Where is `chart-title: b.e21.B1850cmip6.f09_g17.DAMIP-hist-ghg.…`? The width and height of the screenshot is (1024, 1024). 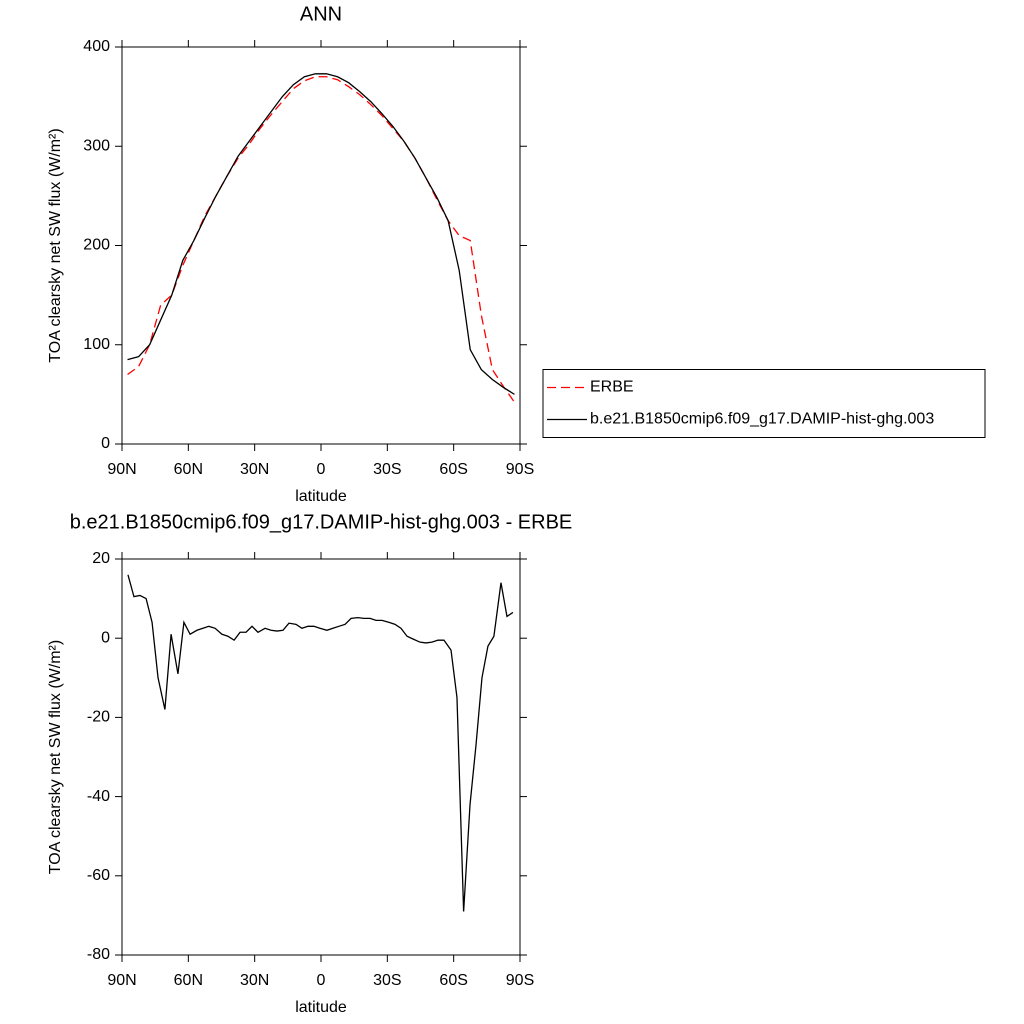 chart-title: b.e21.B1850cmip6.f09_g17.DAMIP-hist-ghg.… is located at coordinates (321, 522).